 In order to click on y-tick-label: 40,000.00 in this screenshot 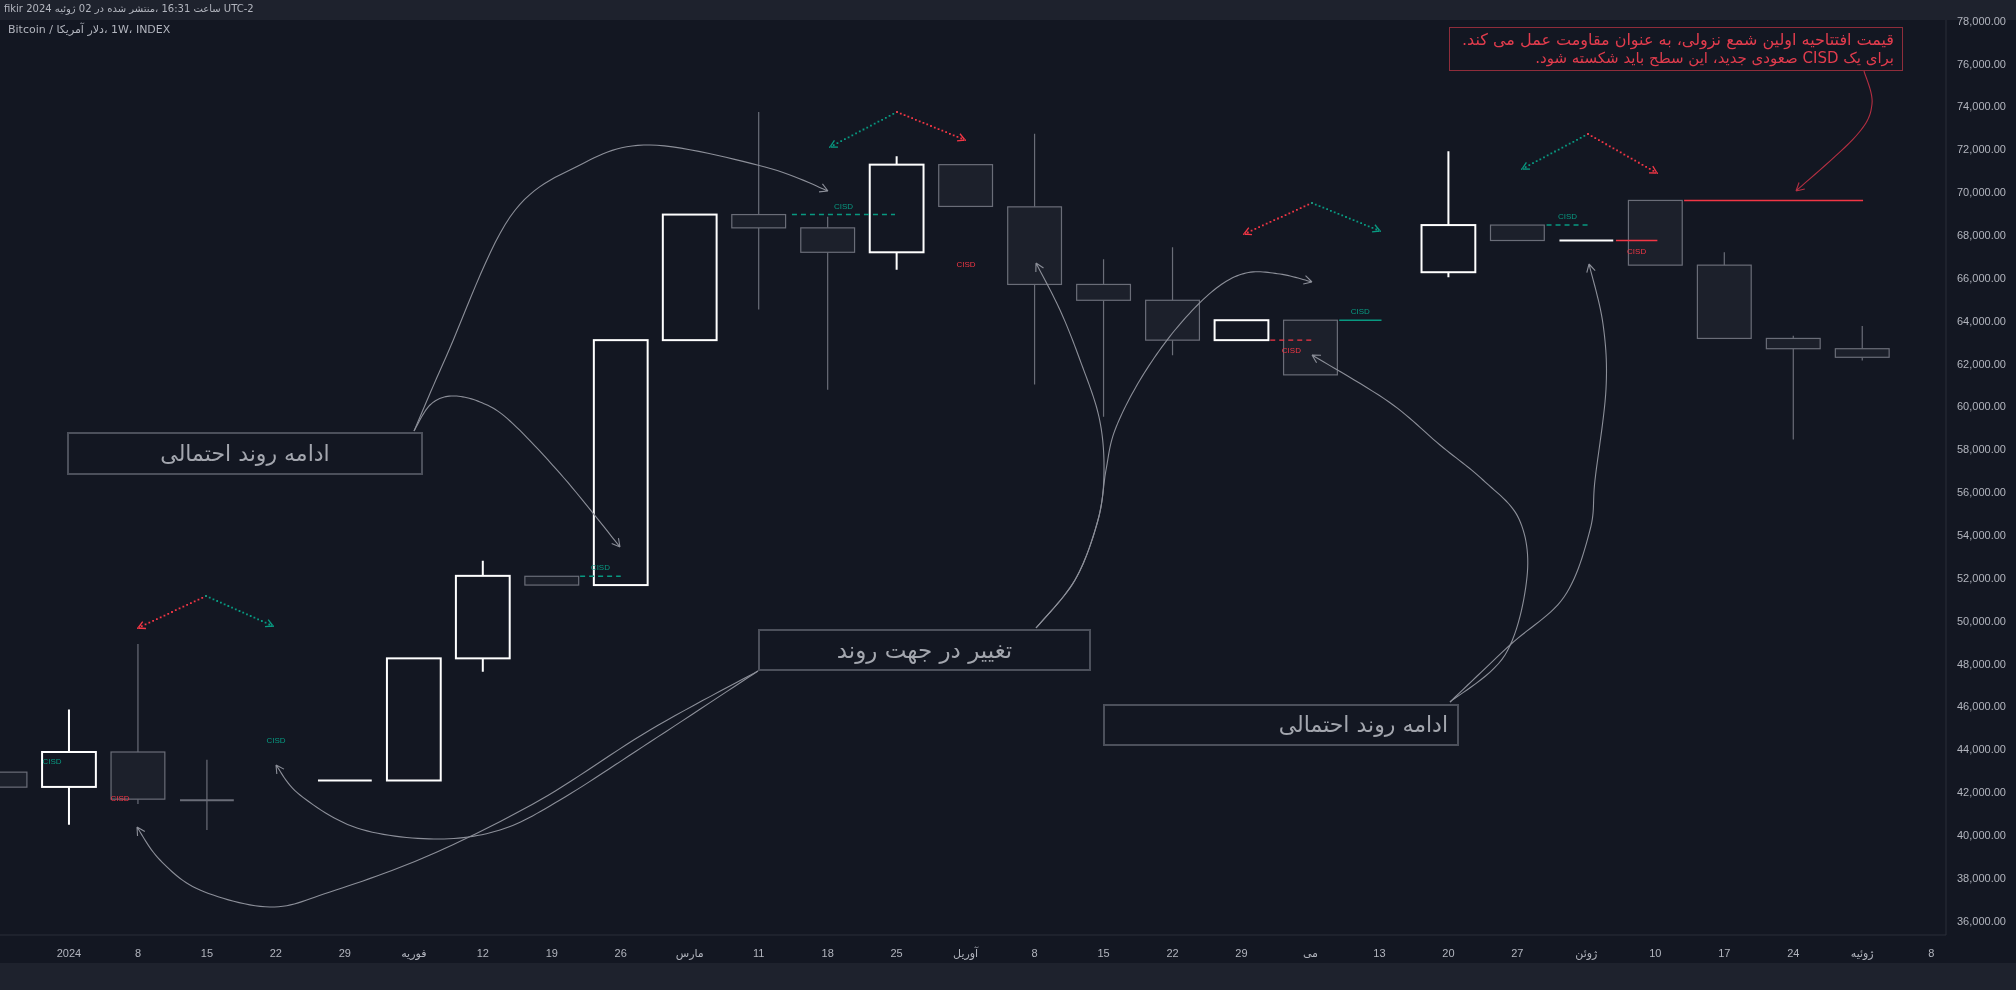, I will do `click(1981, 834)`.